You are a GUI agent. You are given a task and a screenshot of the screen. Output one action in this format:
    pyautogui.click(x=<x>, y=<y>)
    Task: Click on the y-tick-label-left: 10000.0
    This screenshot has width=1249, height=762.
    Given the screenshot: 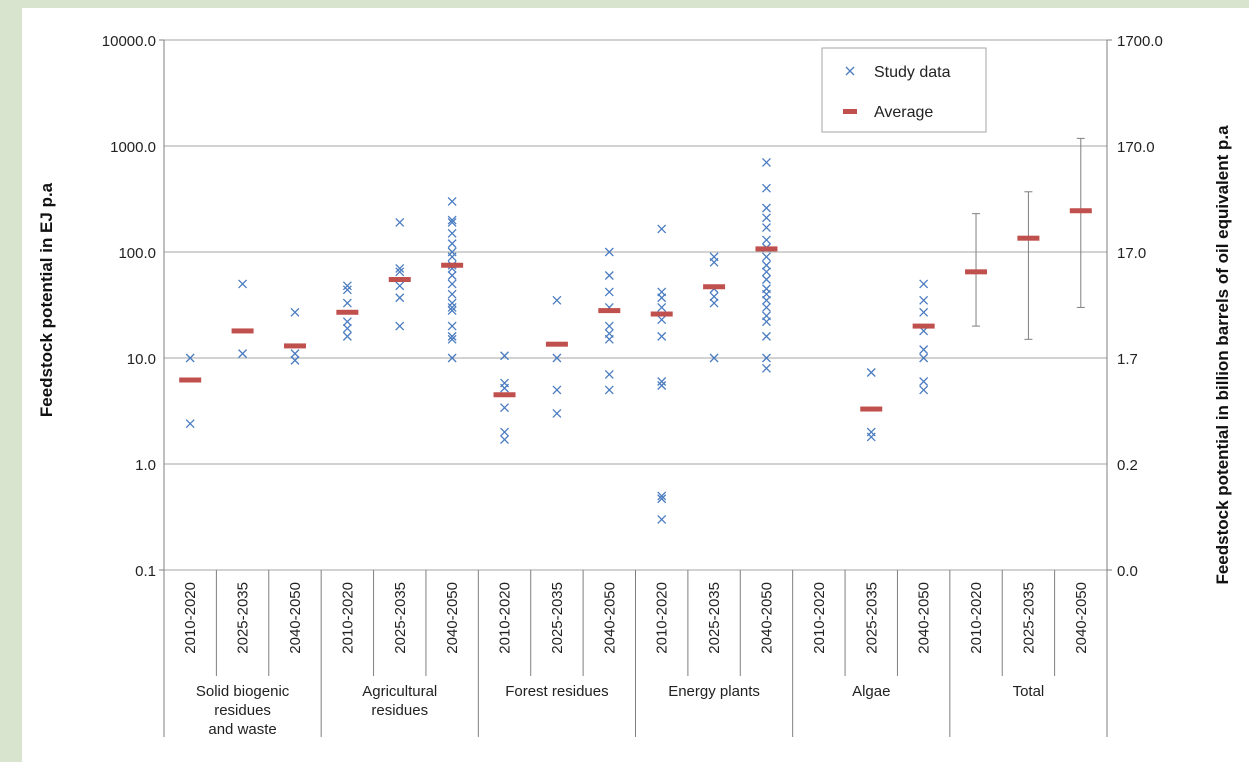 What is the action you would take?
    pyautogui.click(x=129, y=41)
    